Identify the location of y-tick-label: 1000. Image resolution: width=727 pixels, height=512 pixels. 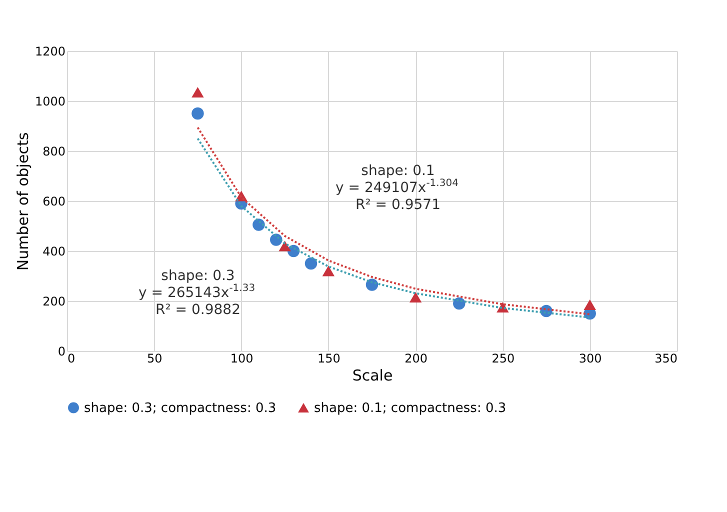
(50, 101).